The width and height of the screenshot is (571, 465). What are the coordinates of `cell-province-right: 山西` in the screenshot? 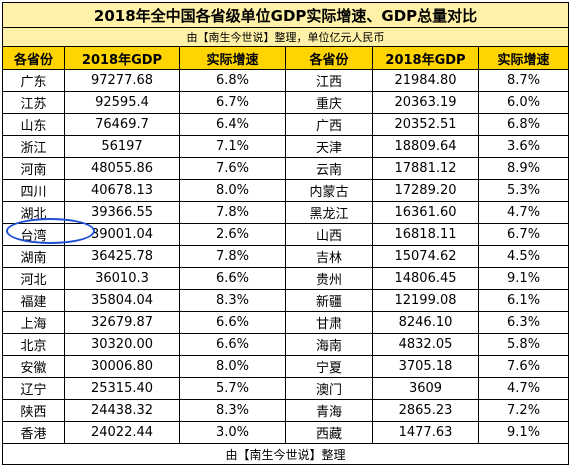 It's located at (329, 234).